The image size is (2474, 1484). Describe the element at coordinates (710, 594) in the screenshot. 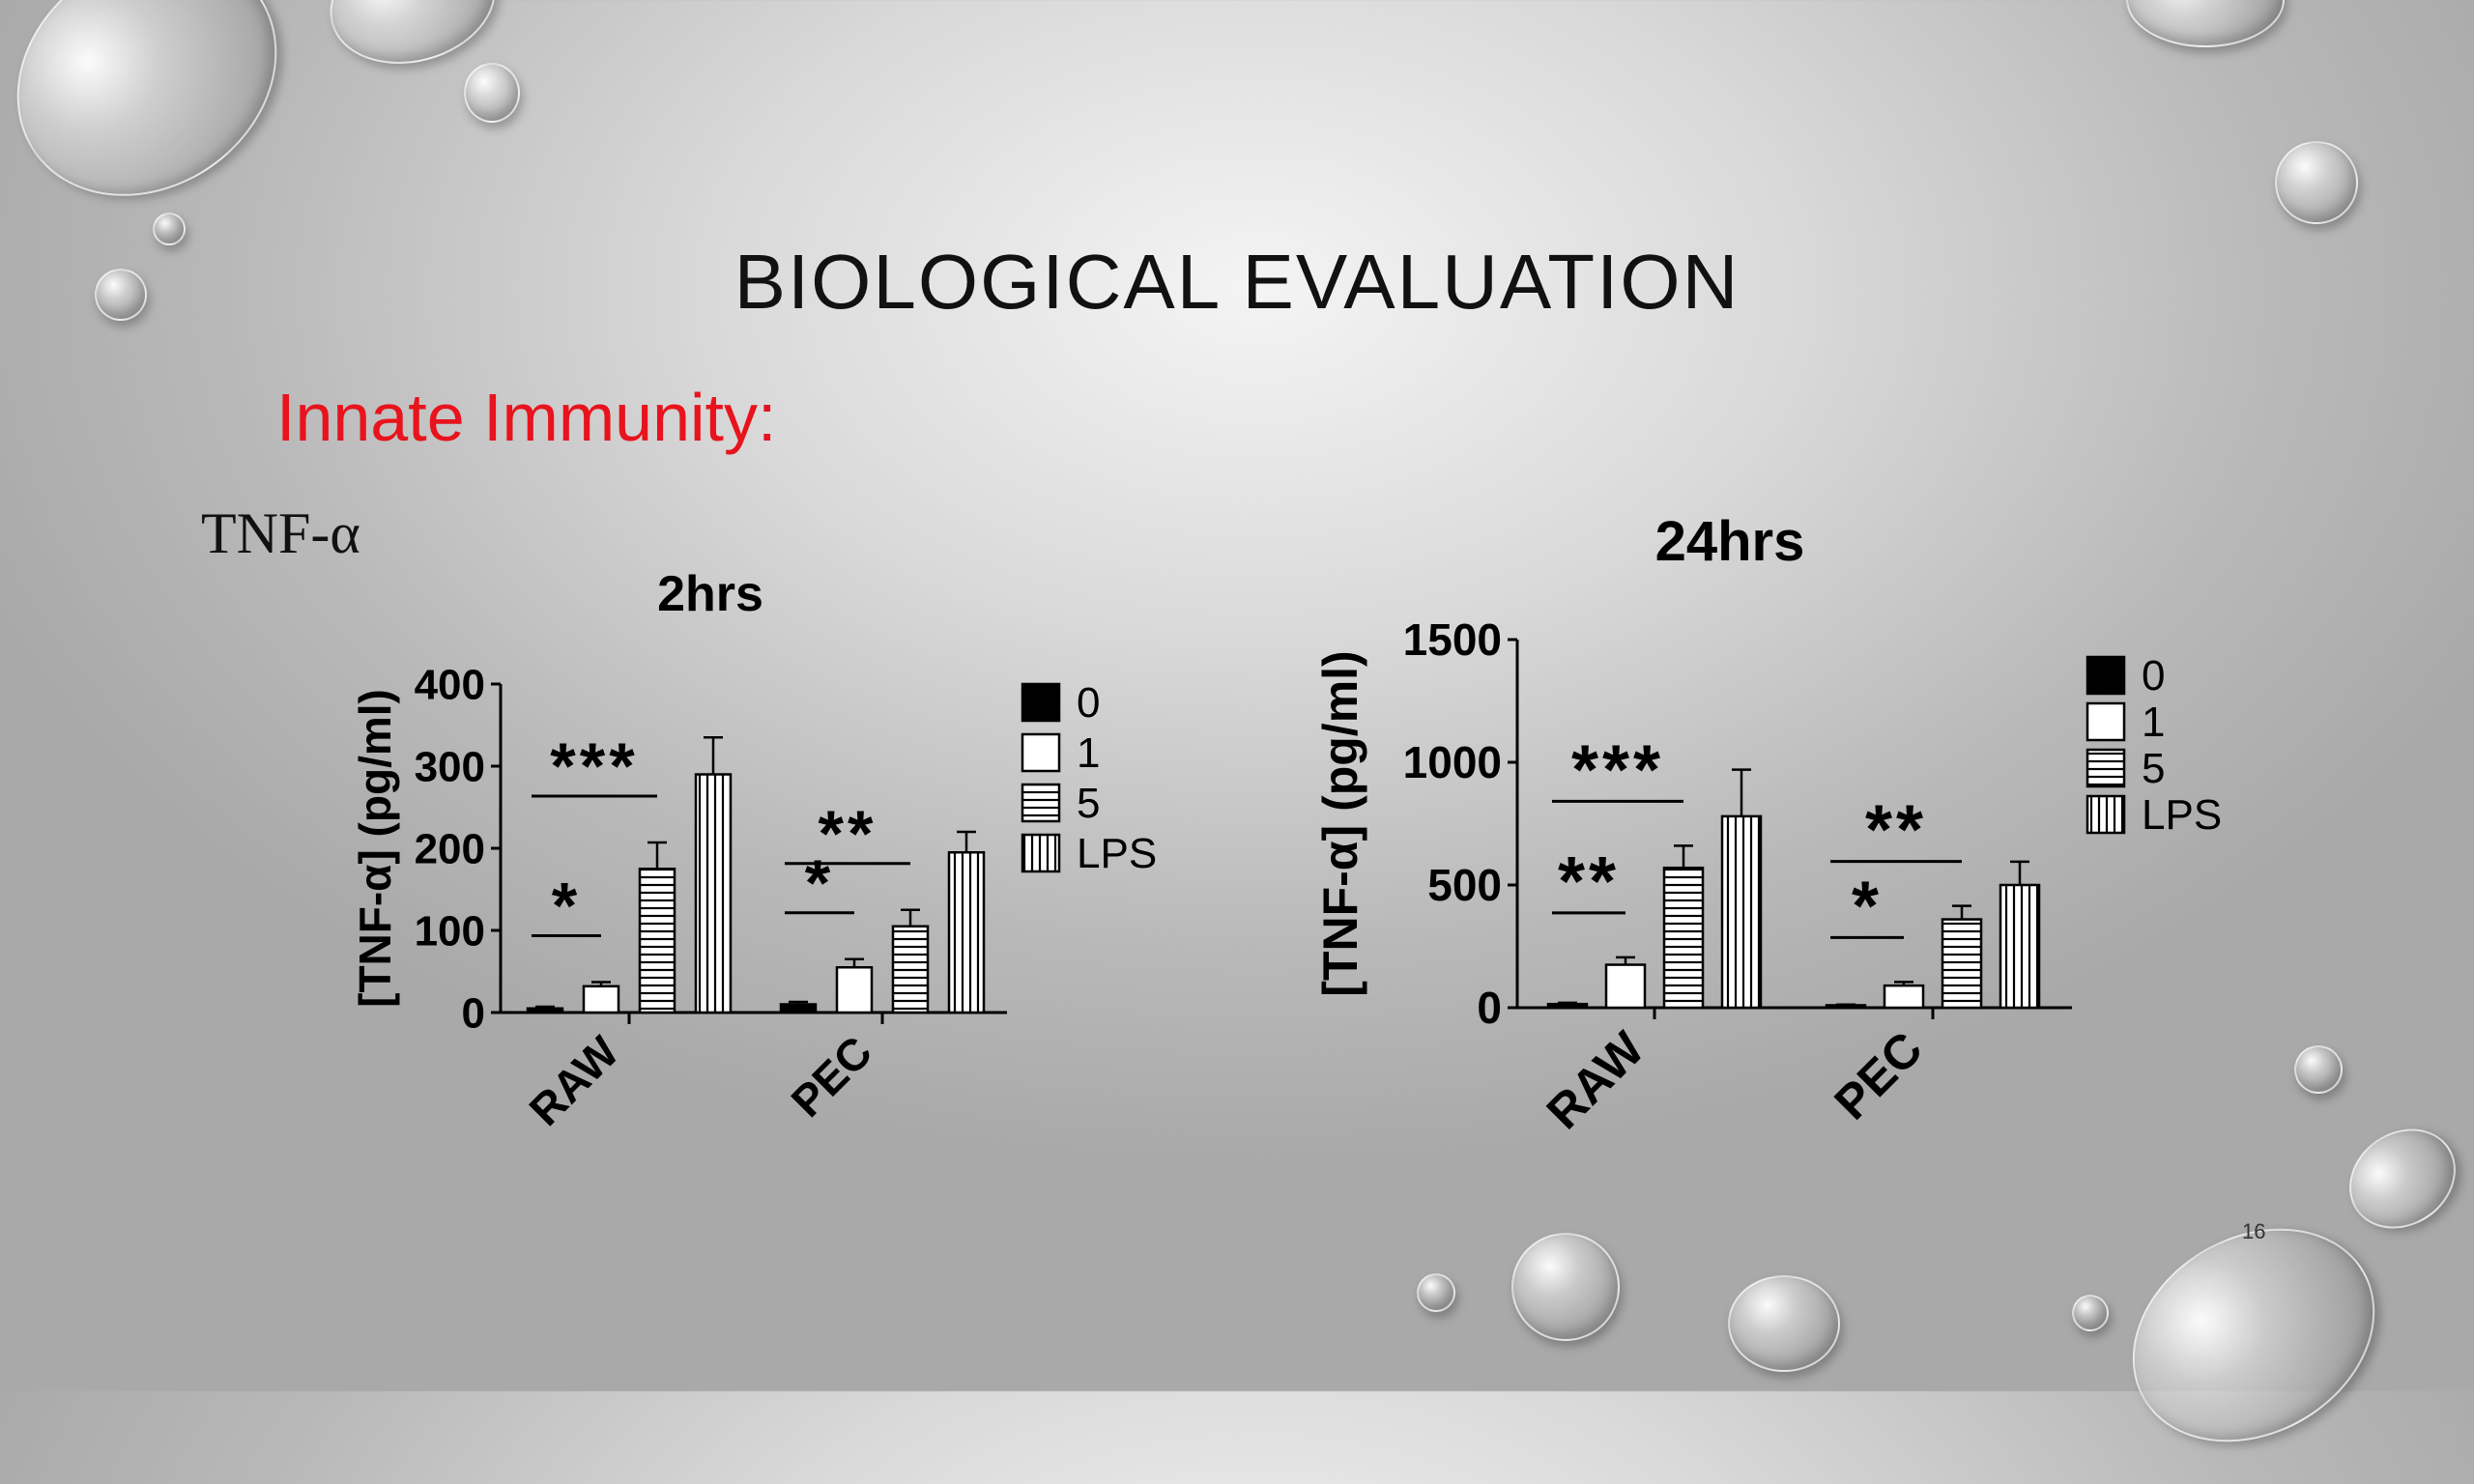

I see `chart-title: 2hrs` at that location.